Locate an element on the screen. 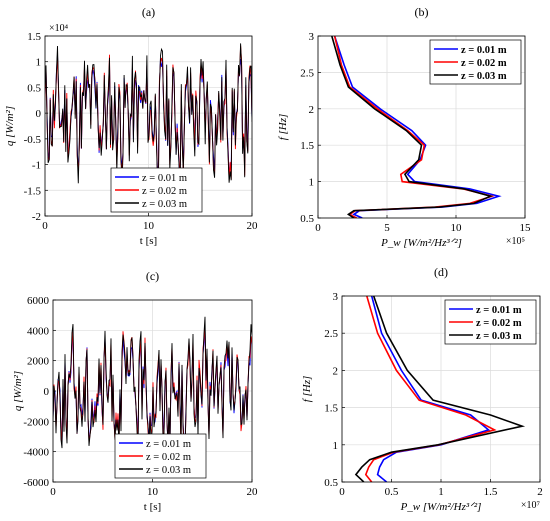  axis-exponent: ×10⁵ is located at coordinates (515, 241).